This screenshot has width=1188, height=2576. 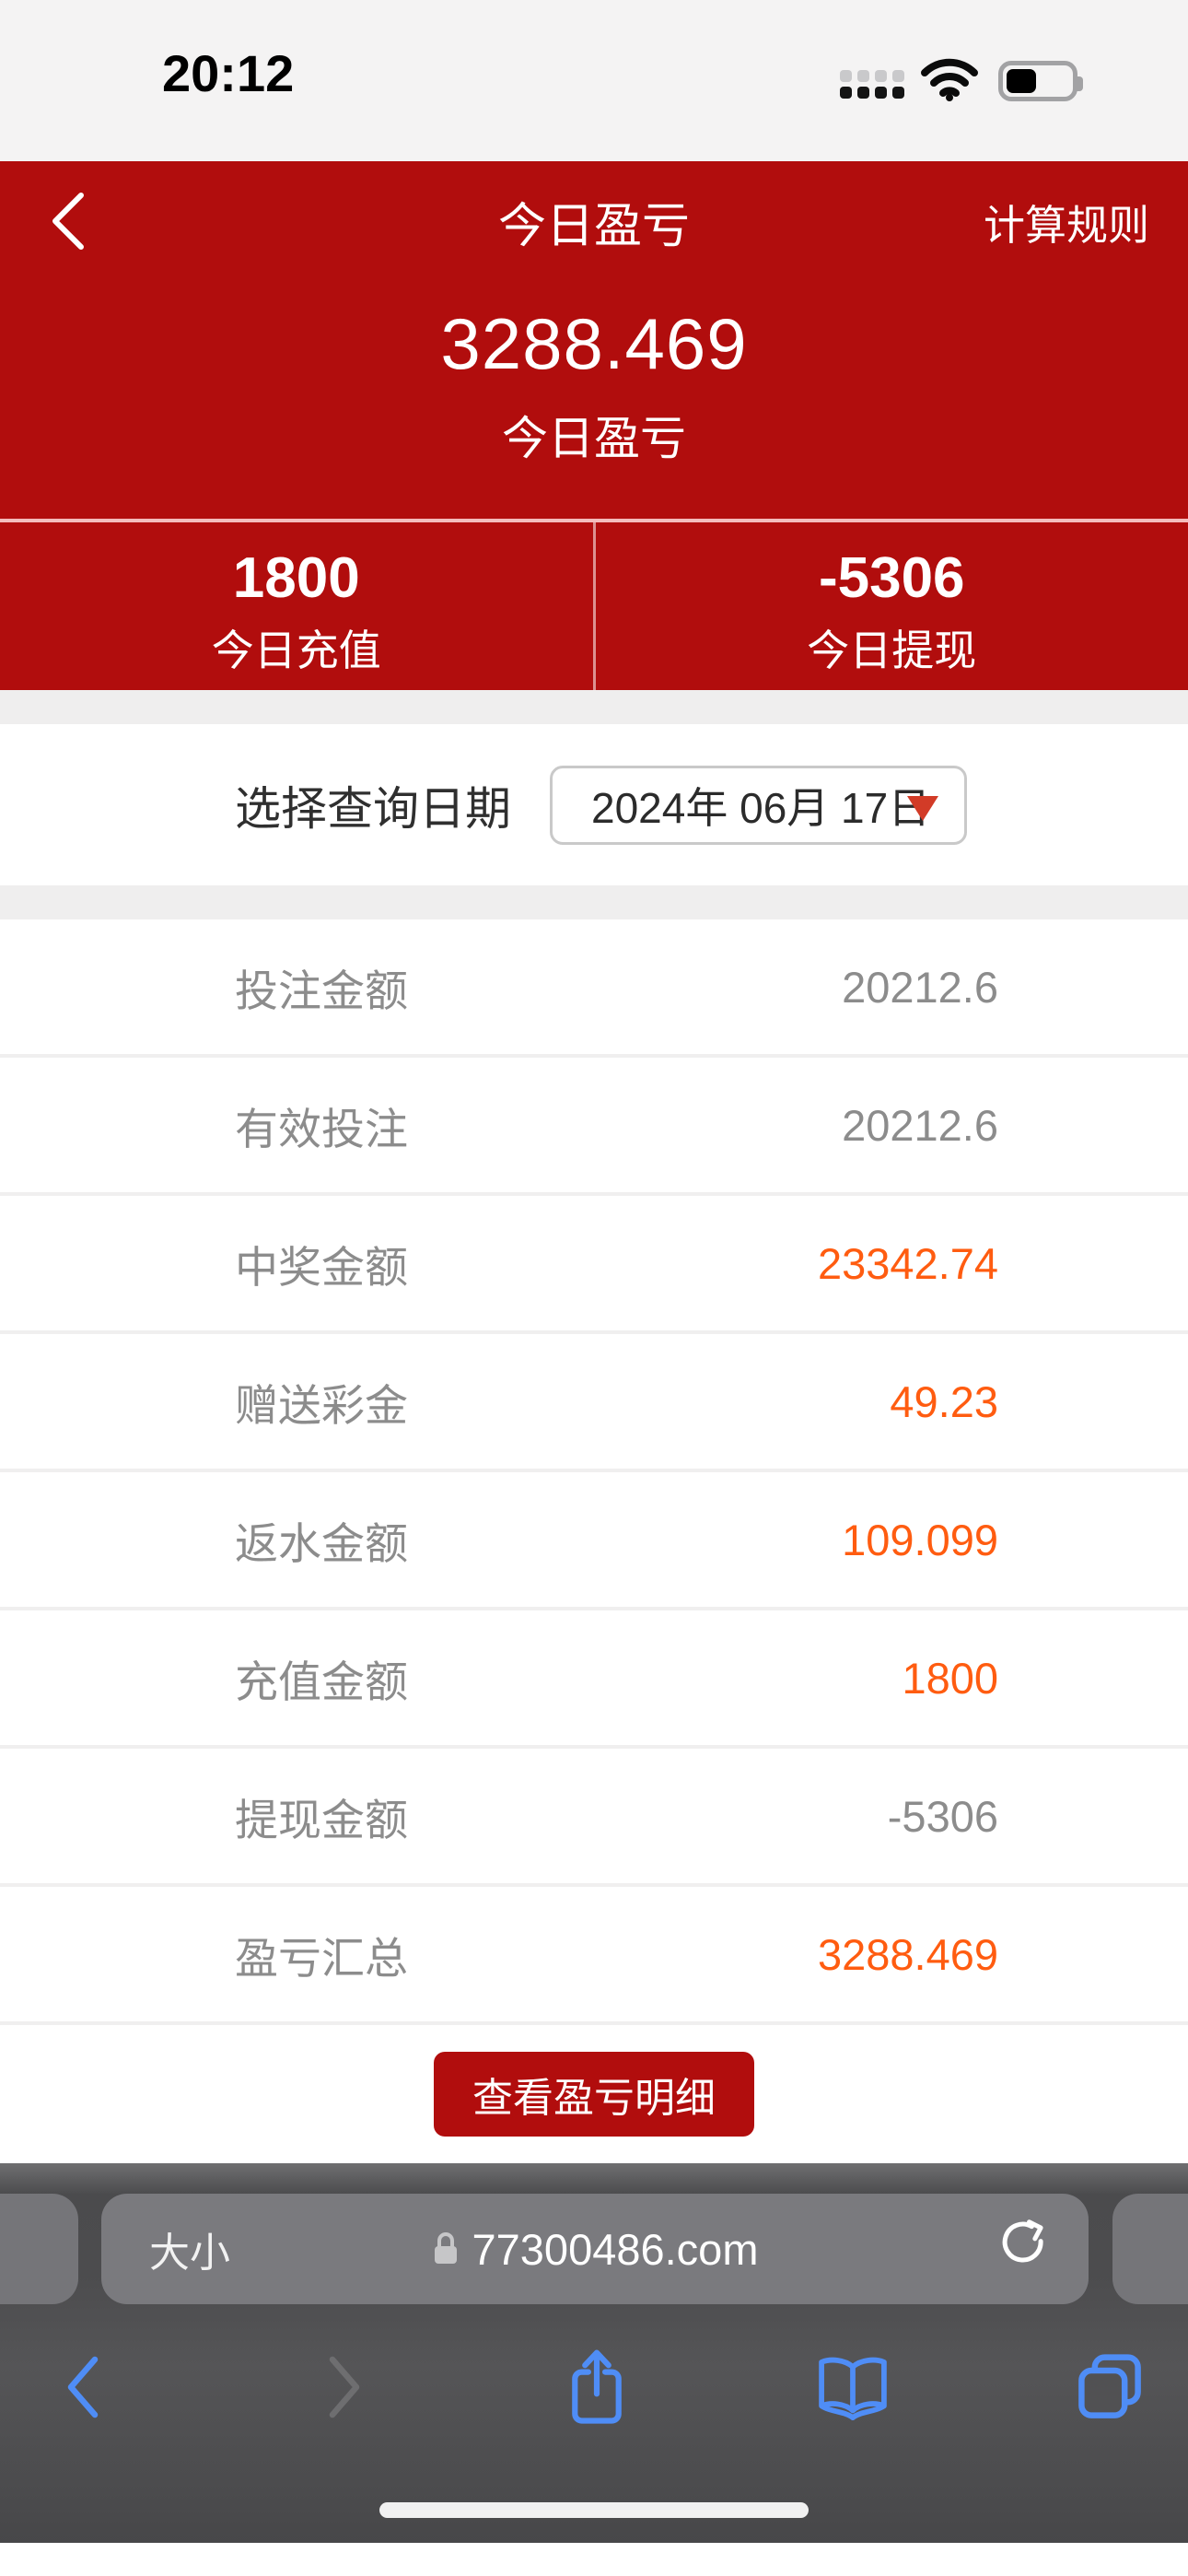 I want to click on browser-chrome: 大小 77300486.com, so click(x=594, y=2353).